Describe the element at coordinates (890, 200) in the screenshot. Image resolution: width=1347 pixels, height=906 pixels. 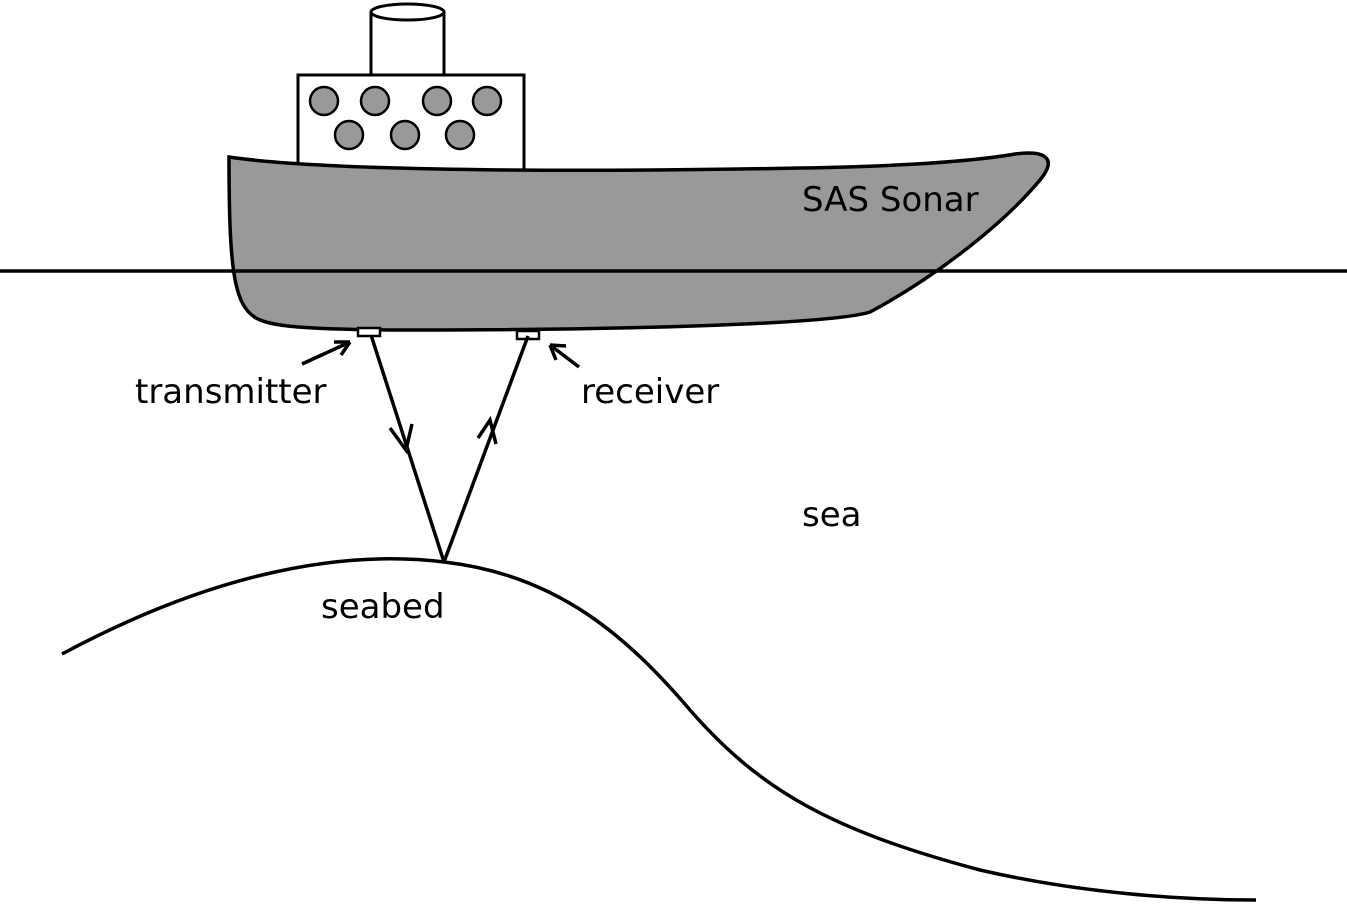
I see `ship-label: SAS Sonar` at that location.